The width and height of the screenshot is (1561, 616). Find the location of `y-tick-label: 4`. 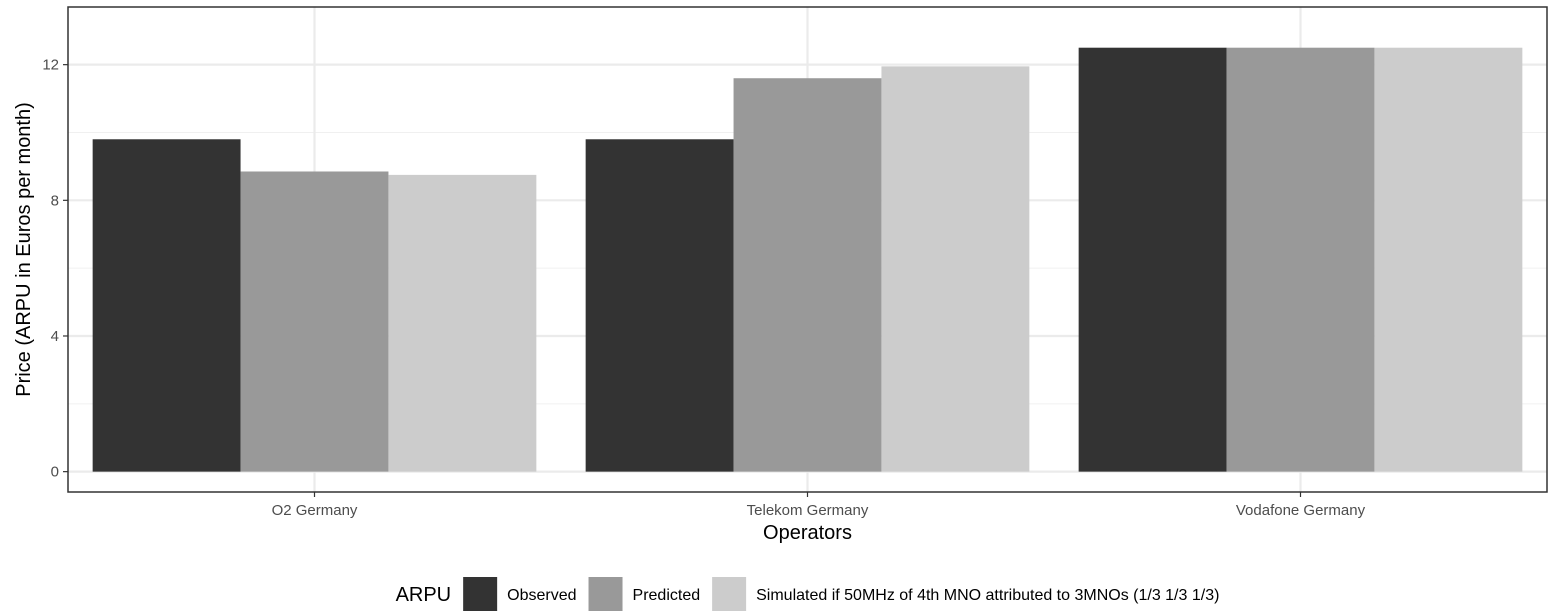

y-tick-label: 4 is located at coordinates (55, 336).